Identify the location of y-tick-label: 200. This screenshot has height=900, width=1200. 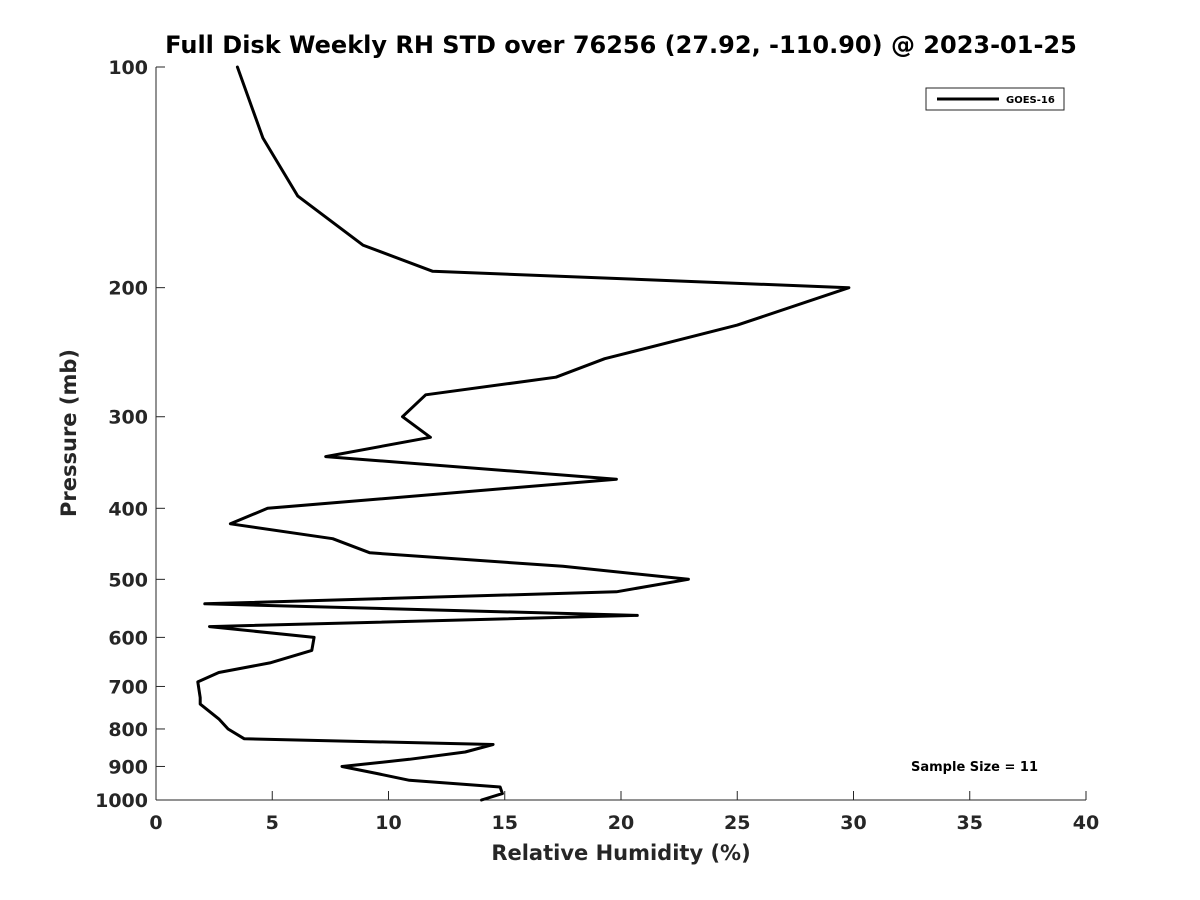
(128, 289).